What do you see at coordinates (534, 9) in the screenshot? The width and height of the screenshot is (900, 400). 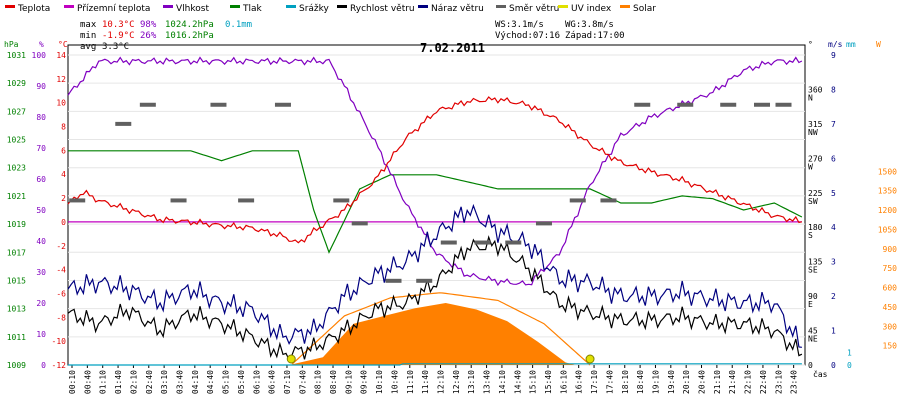 I see `legend-label: Směr větru` at bounding box center [534, 9].